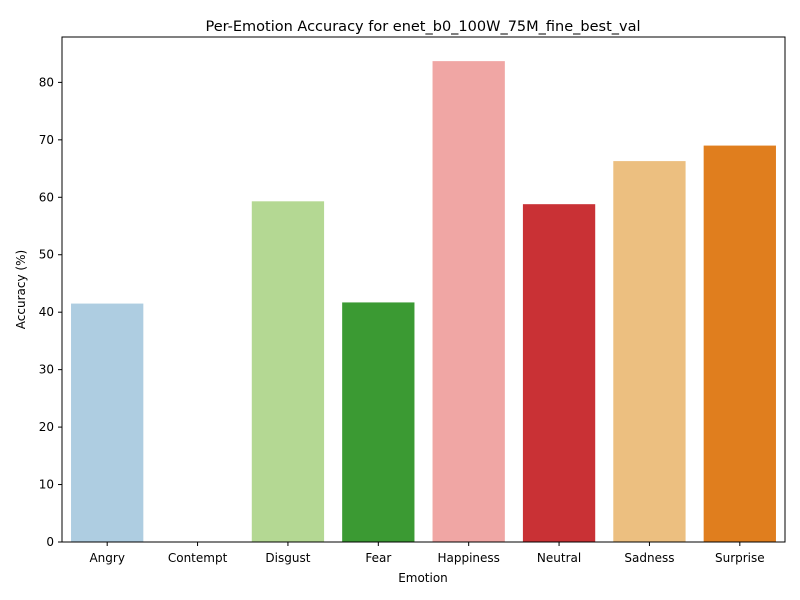 The image size is (800, 600). Describe the element at coordinates (46, 312) in the screenshot. I see `y-tick-label: 40` at that location.